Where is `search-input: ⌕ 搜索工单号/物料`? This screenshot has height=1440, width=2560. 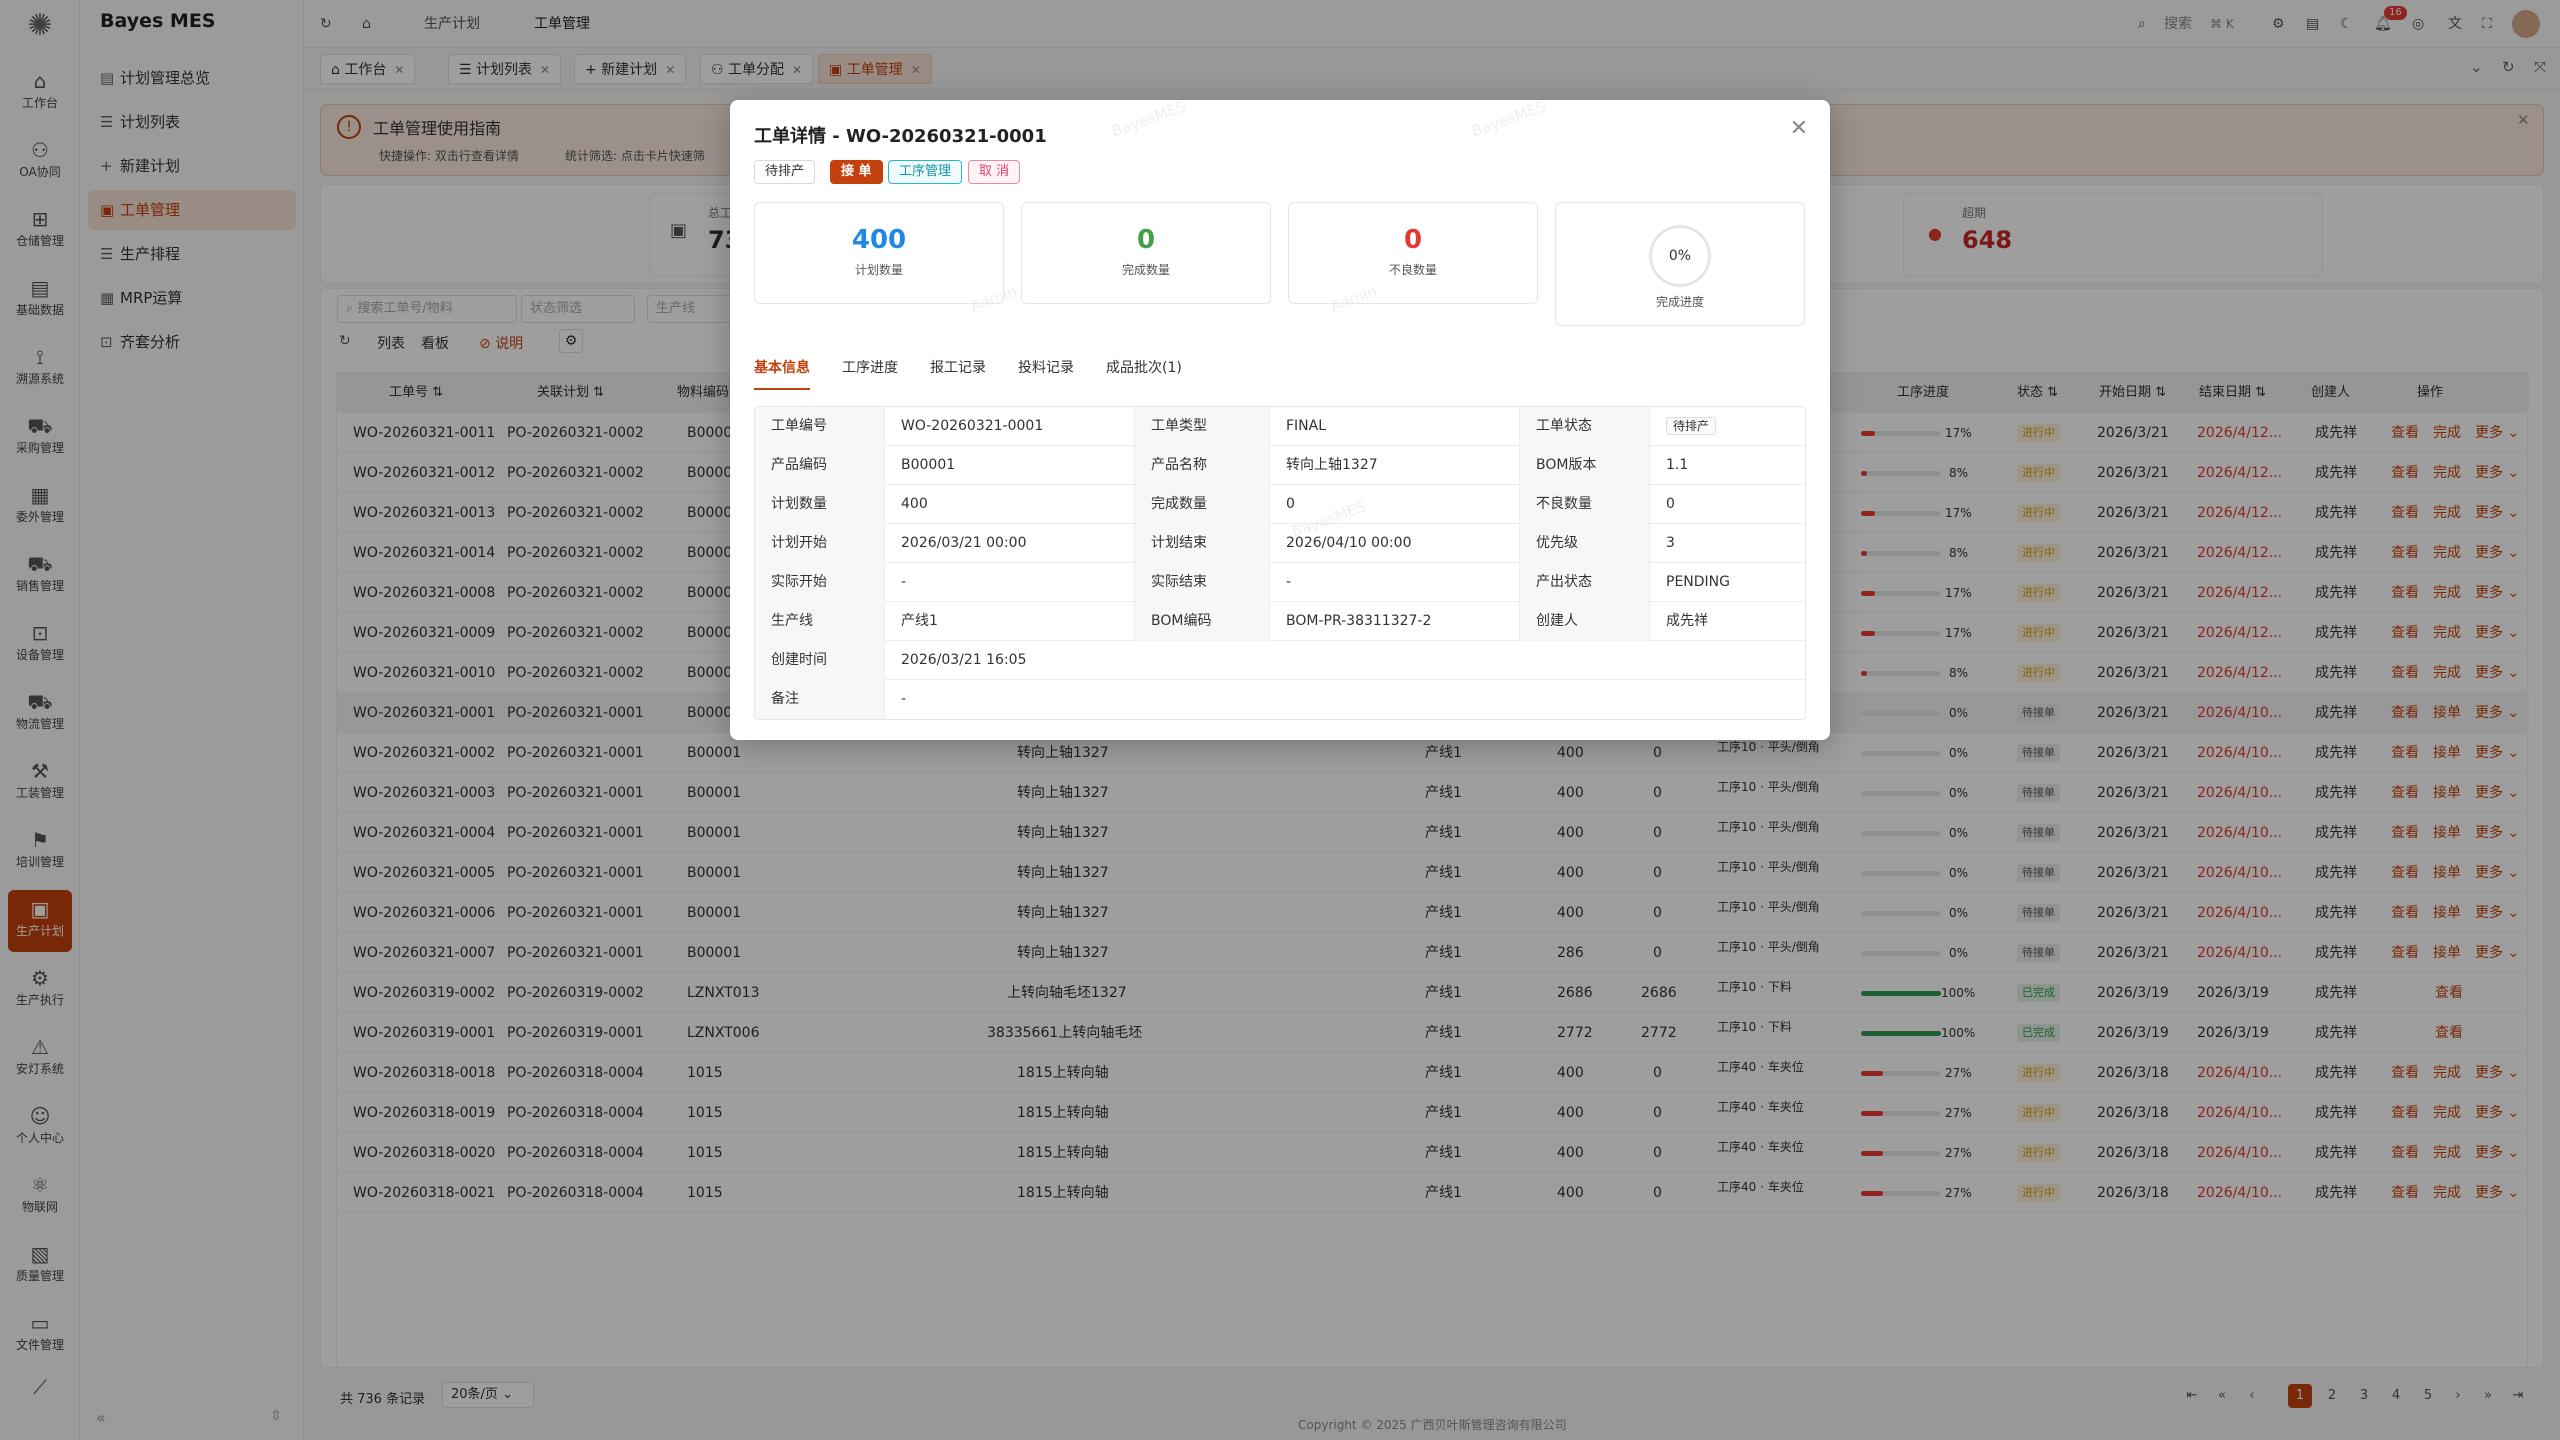 search-input: ⌕ 搜索工单号/物料 is located at coordinates (427, 309).